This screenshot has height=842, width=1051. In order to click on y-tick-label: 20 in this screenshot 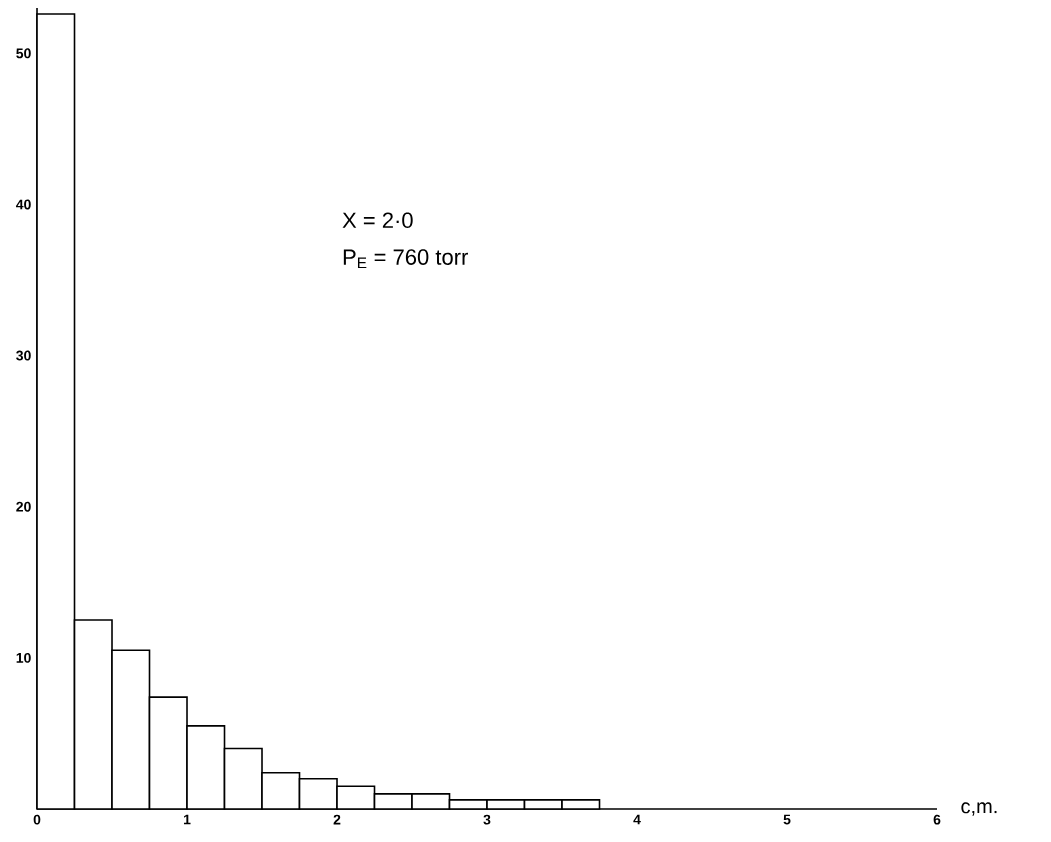, I will do `click(23, 506)`.